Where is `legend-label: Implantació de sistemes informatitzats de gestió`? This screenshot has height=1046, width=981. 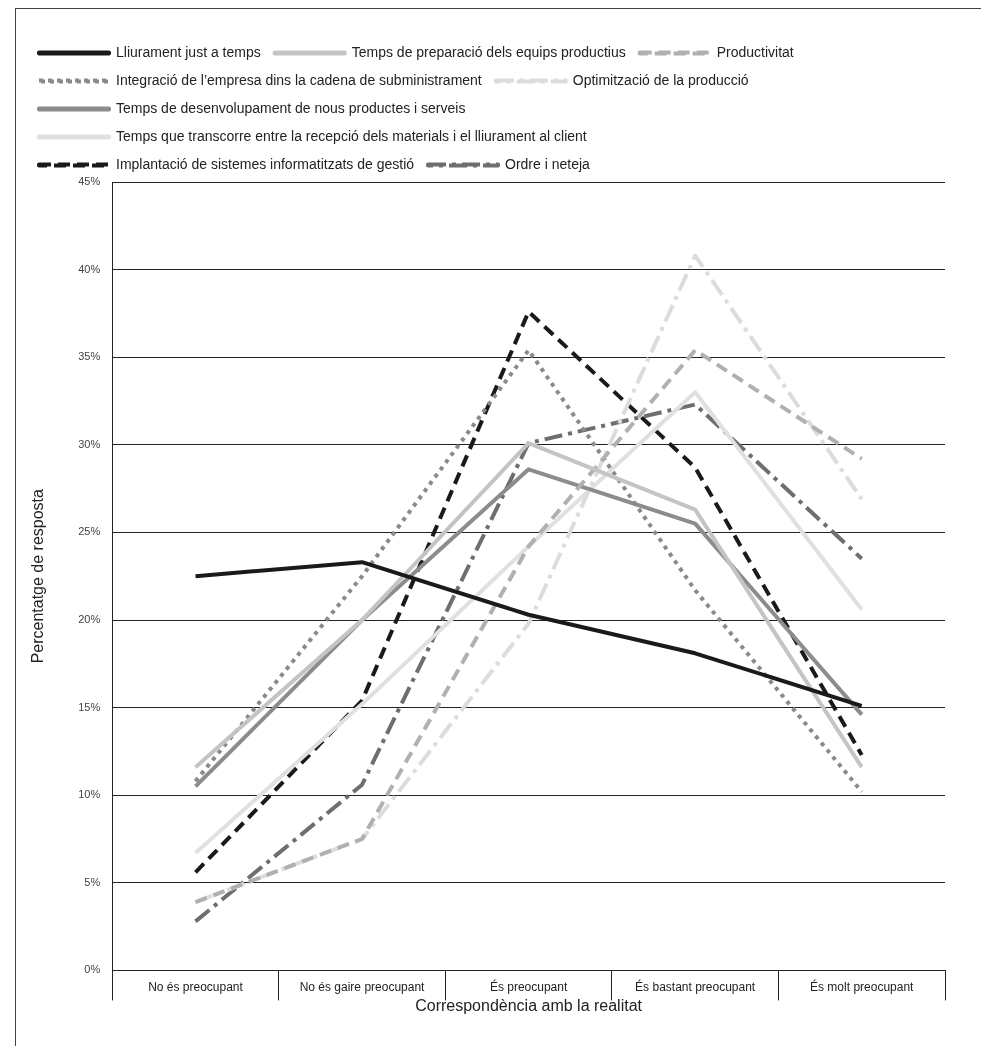
legend-label: Implantació de sistemes informatitzats de gestió is located at coordinates (265, 163).